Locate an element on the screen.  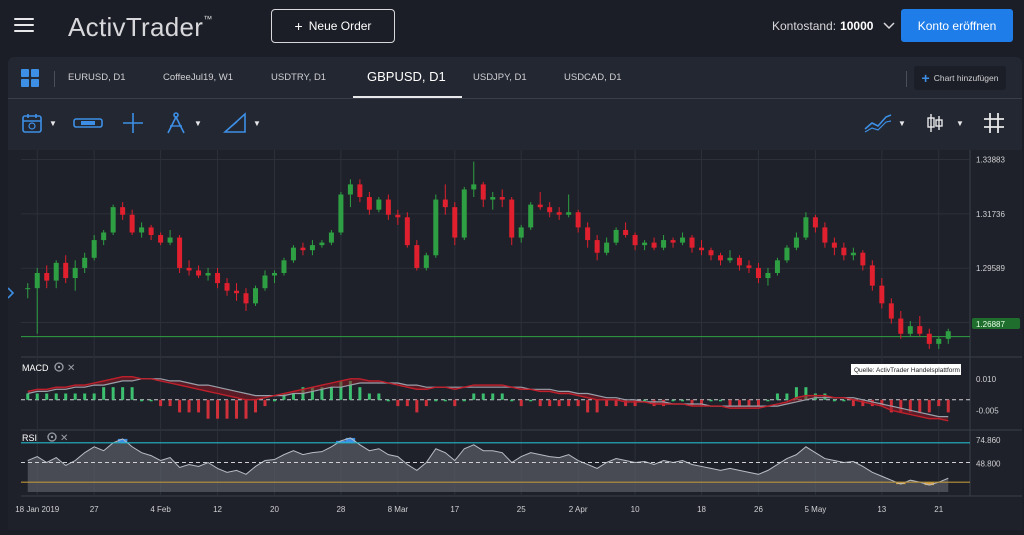
tab-usdjpy: USDJPY, D1 is located at coordinates (500, 77).